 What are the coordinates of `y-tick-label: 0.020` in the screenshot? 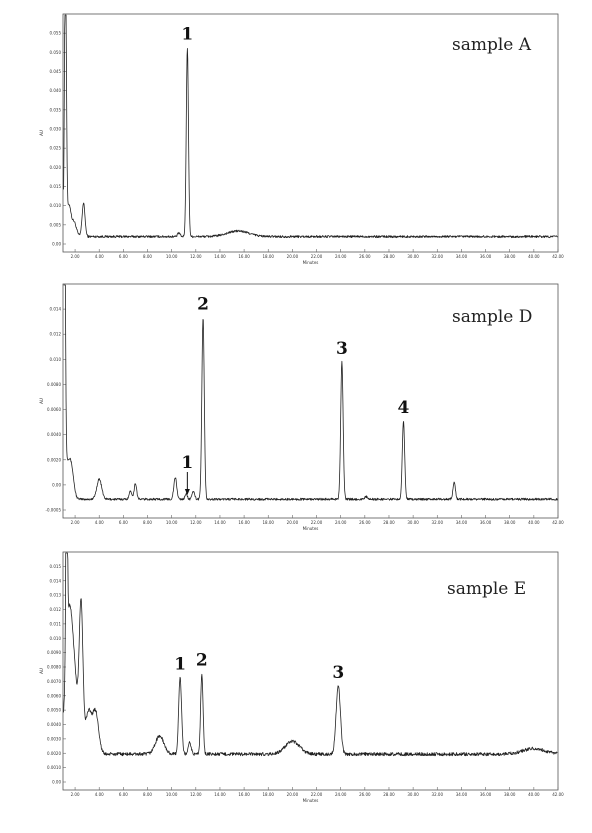 It's located at (56, 167).